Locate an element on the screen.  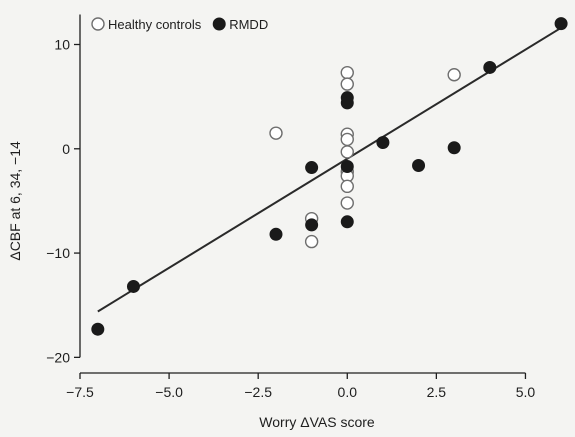
x-tick-label: 2.5 is located at coordinates (437, 392).